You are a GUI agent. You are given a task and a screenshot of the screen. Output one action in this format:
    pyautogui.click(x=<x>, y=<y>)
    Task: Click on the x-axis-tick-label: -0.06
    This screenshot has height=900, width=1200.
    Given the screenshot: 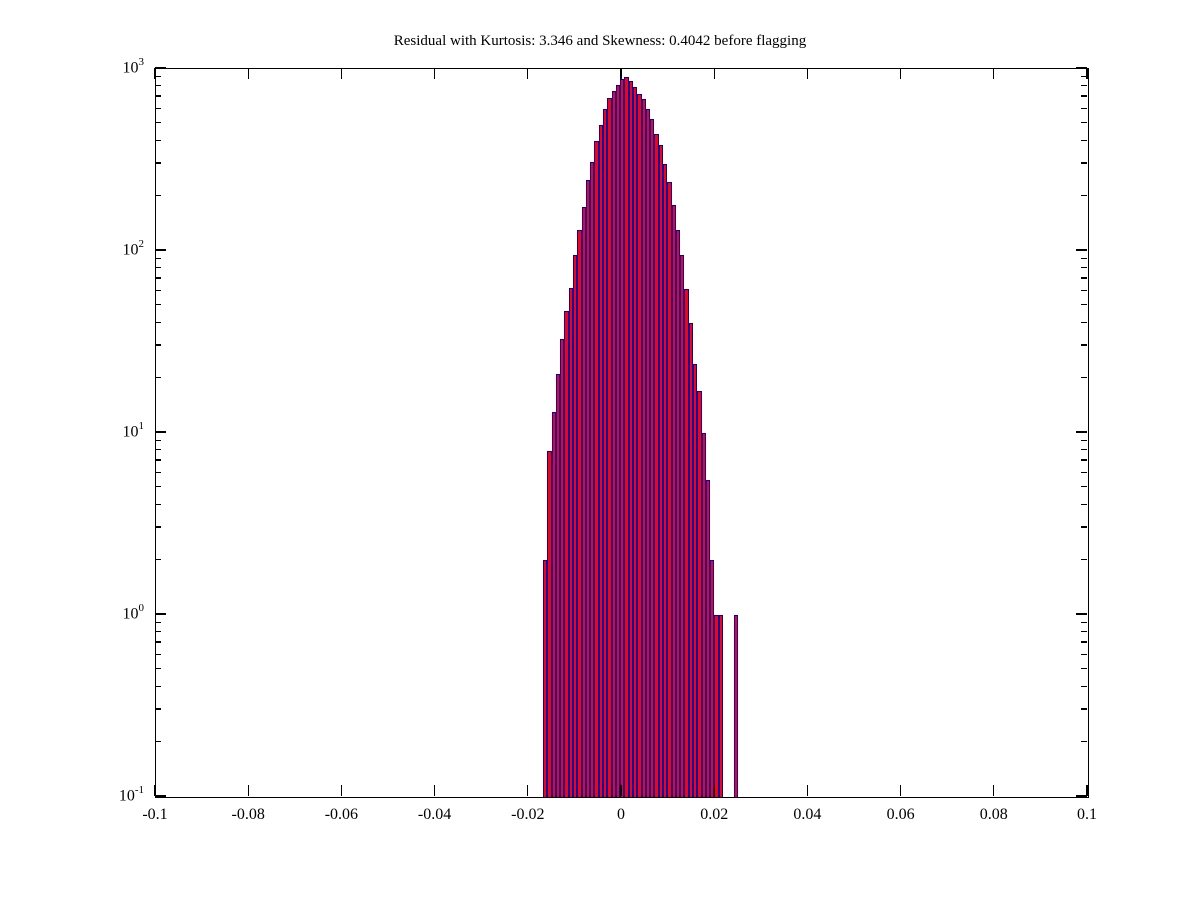 What is the action you would take?
    pyautogui.click(x=341, y=814)
    